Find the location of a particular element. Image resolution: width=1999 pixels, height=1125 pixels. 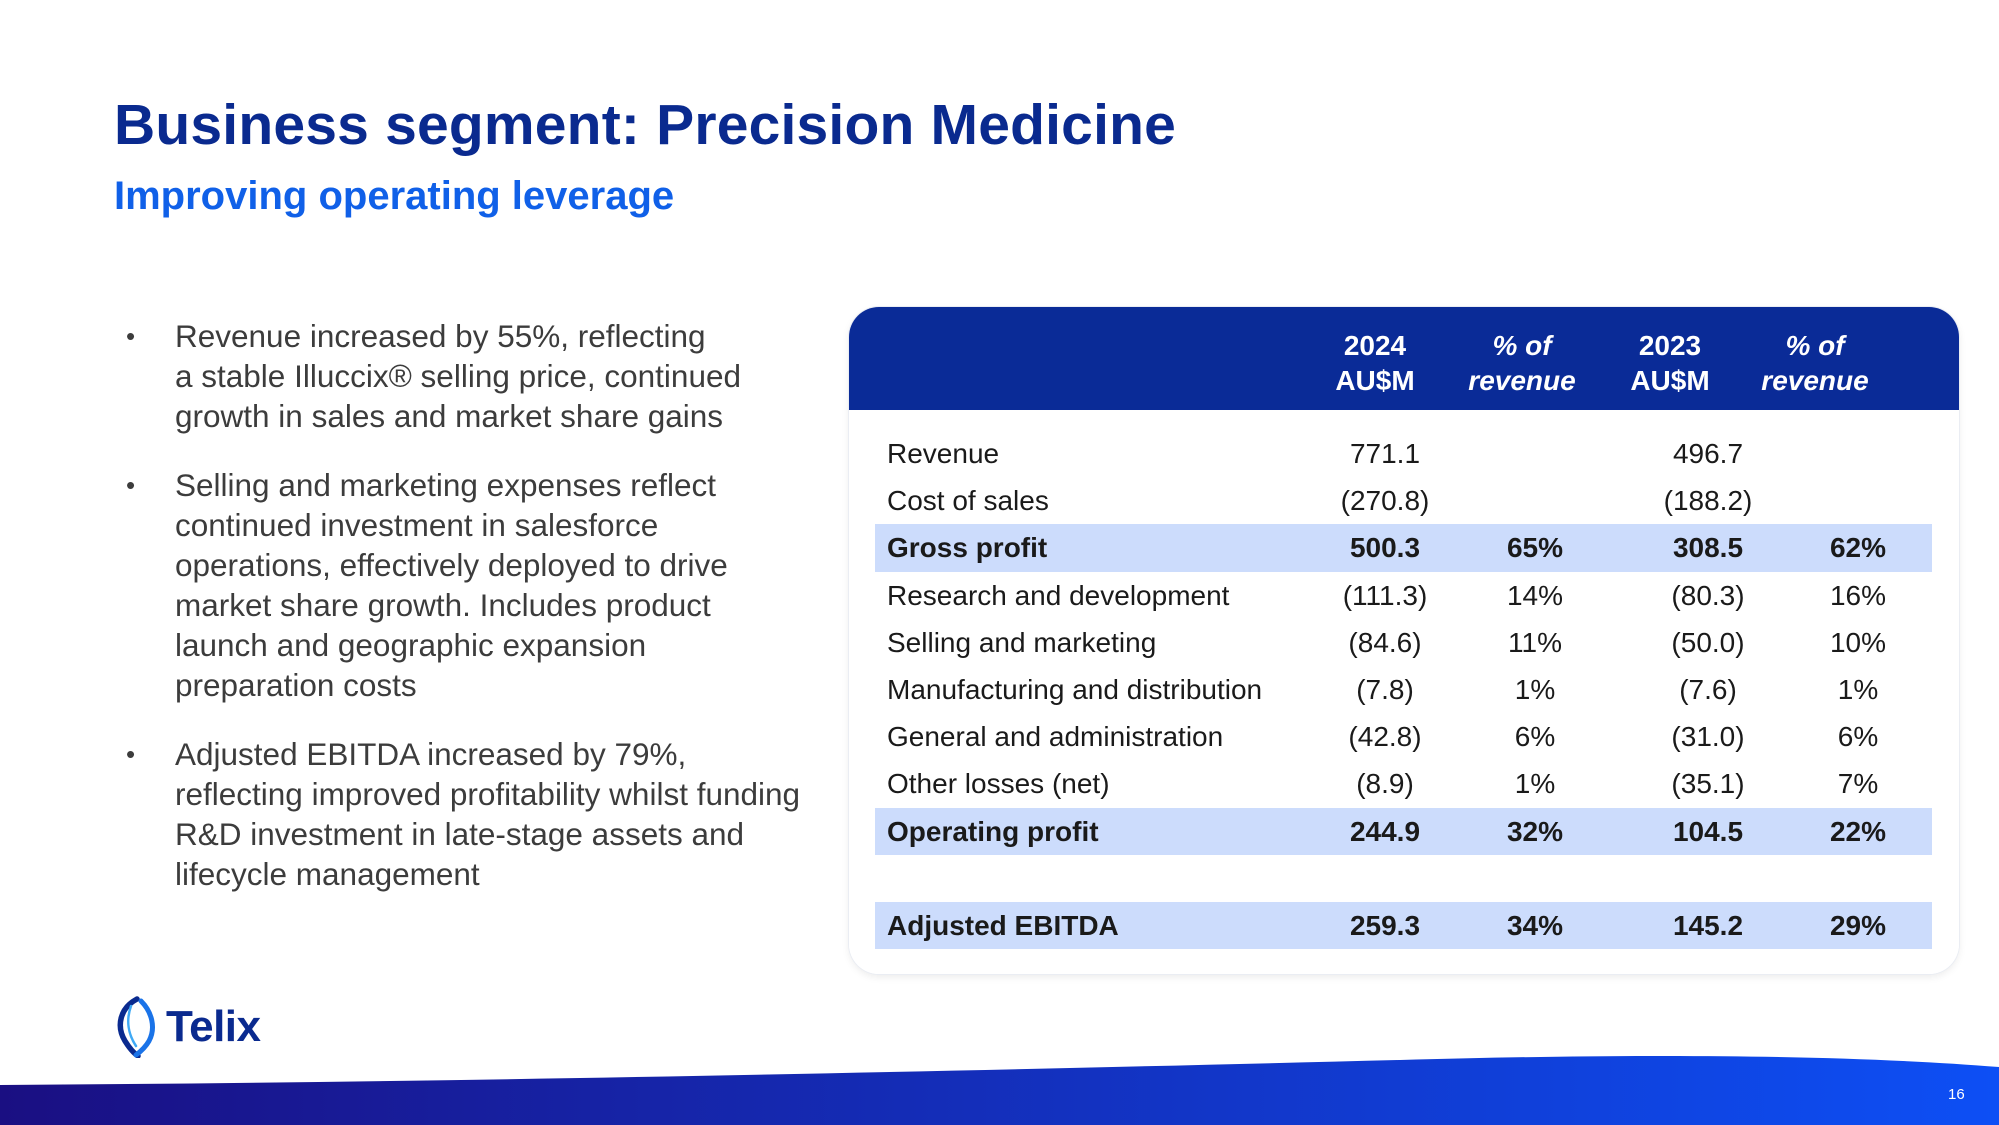

table-row: Gross profit 500.3 65% 308.5 62% is located at coordinates (1403, 548).